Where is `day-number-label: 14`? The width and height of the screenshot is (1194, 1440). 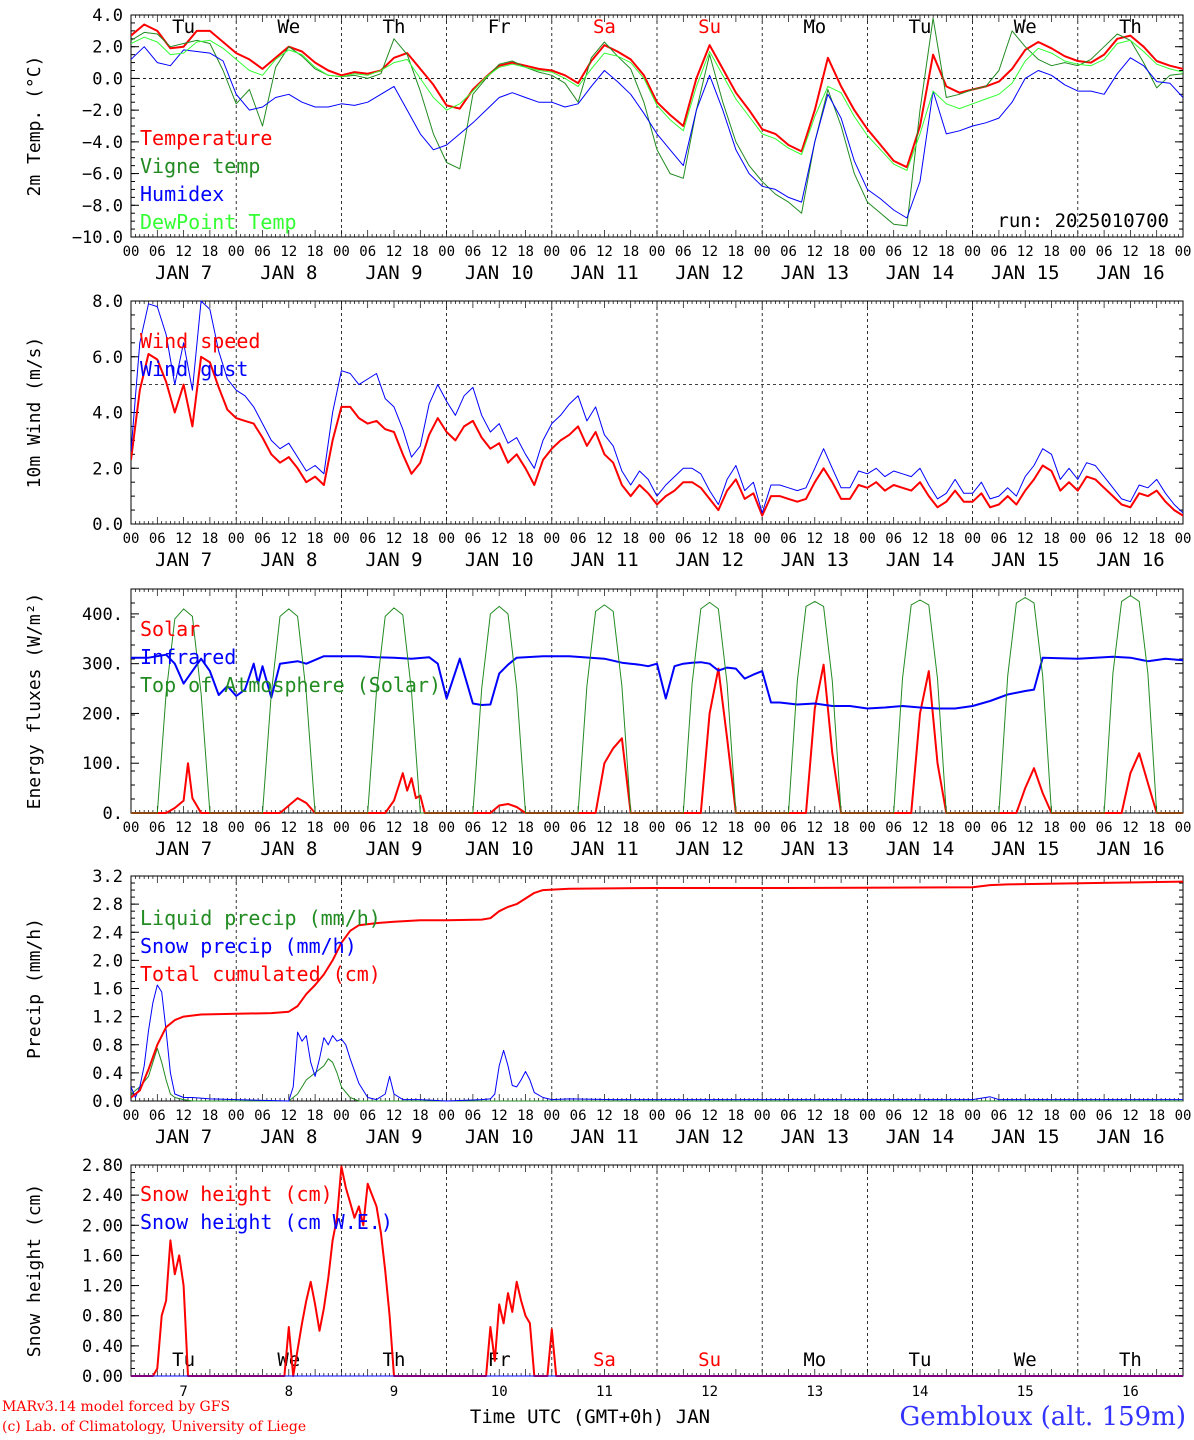
day-number-label: 14 is located at coordinates (920, 1392).